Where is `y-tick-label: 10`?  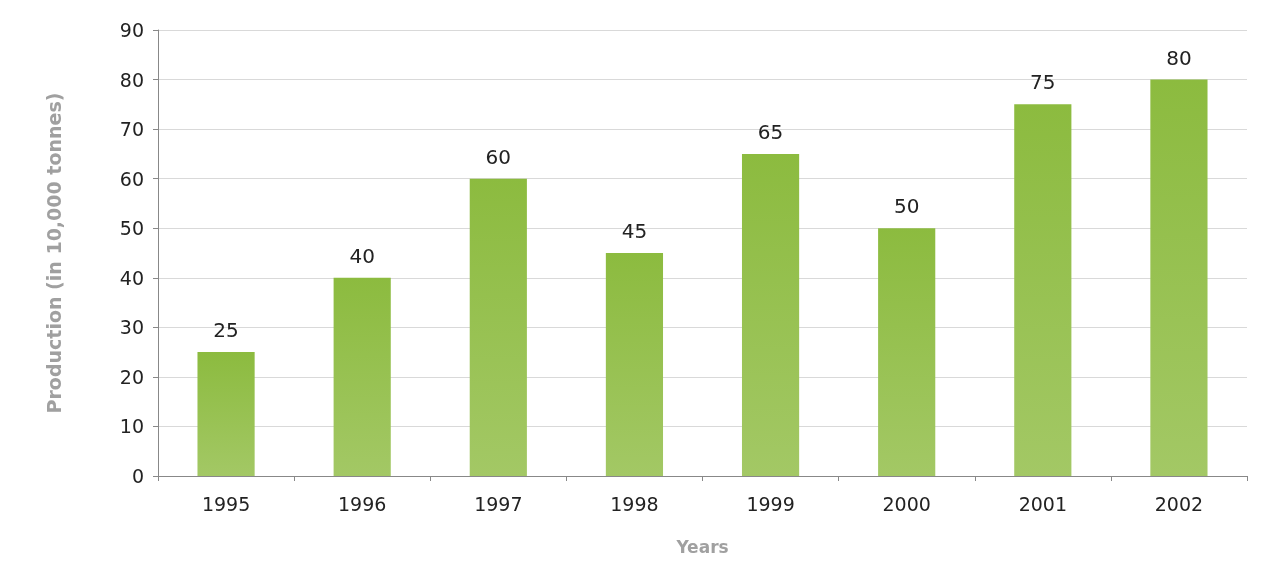 y-tick-label: 10 is located at coordinates (131, 426).